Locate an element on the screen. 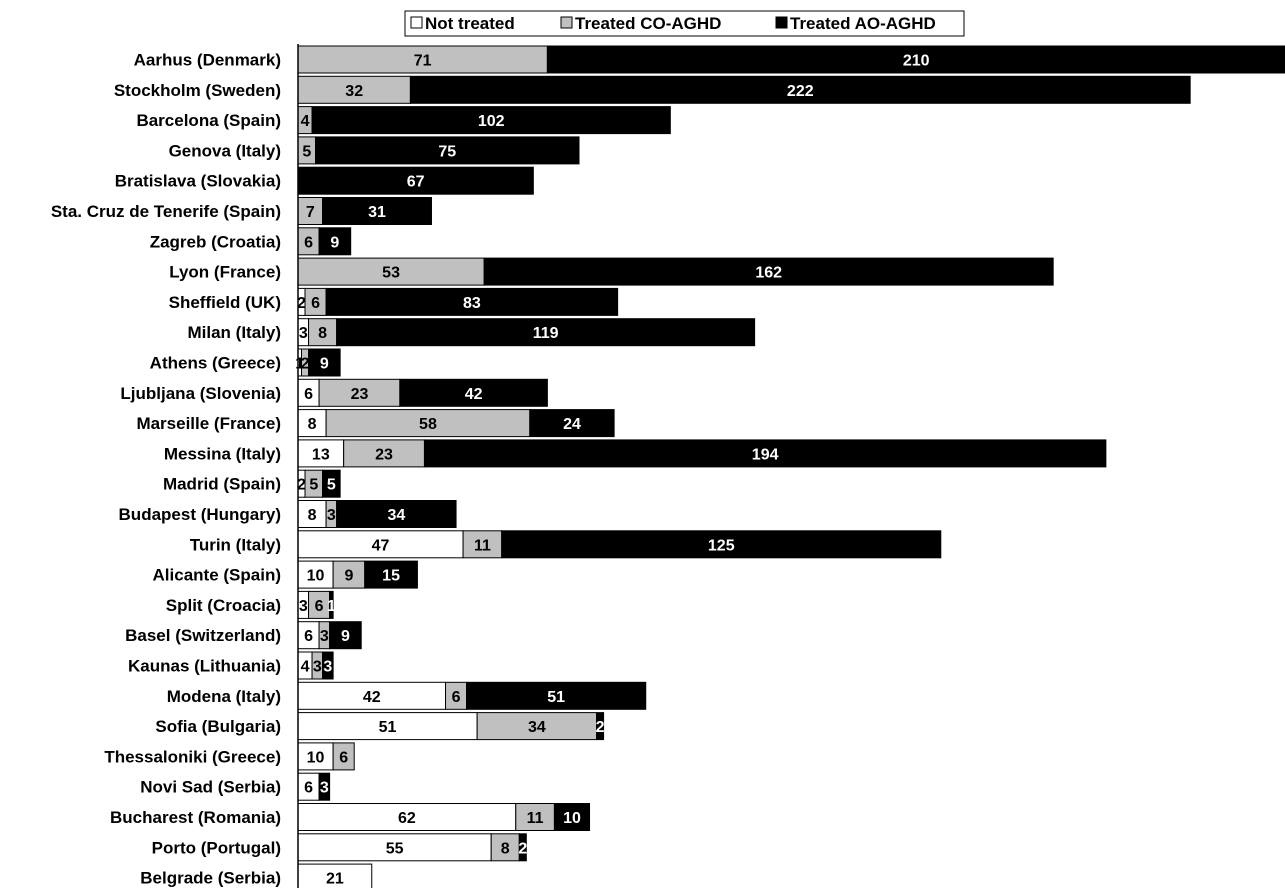 Image resolution: width=1285 pixels, height=888 pixels. category-label: Sta. Cruz de Tenerife (Spain) is located at coordinates (166, 211).